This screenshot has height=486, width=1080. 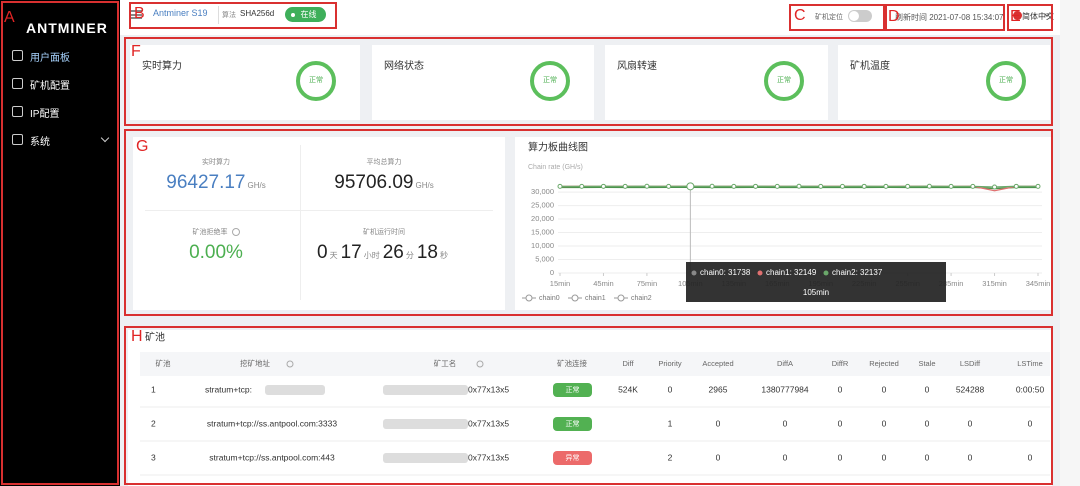 What do you see at coordinates (371, 255) in the screenshot?
I see `uptime-unit: 小时` at bounding box center [371, 255].